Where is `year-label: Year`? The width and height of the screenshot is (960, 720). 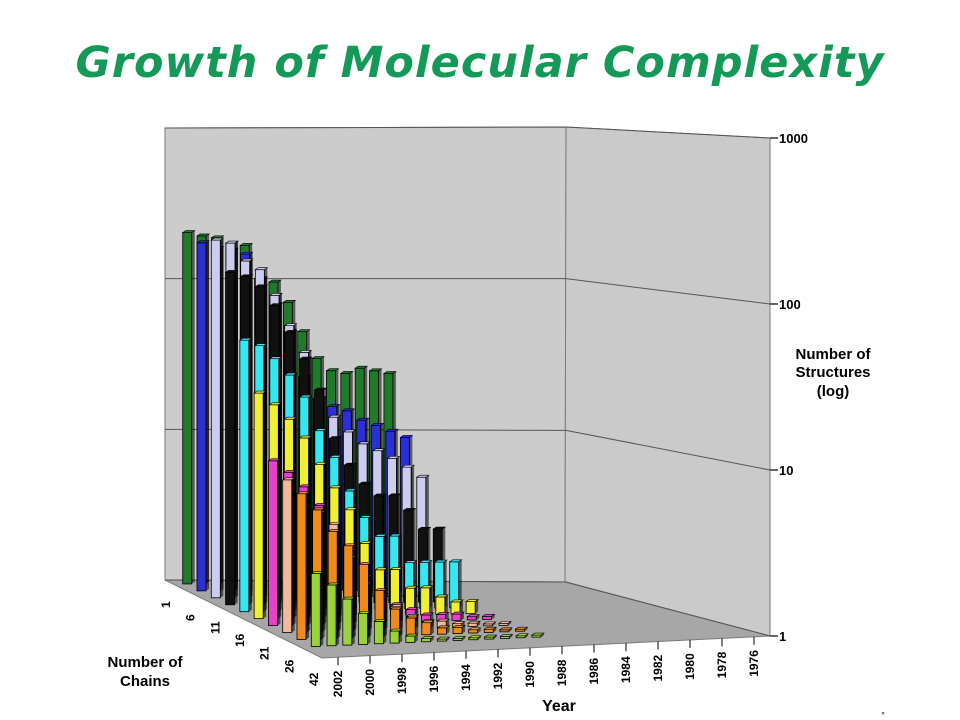
year-label: Year is located at coordinates (559, 706).